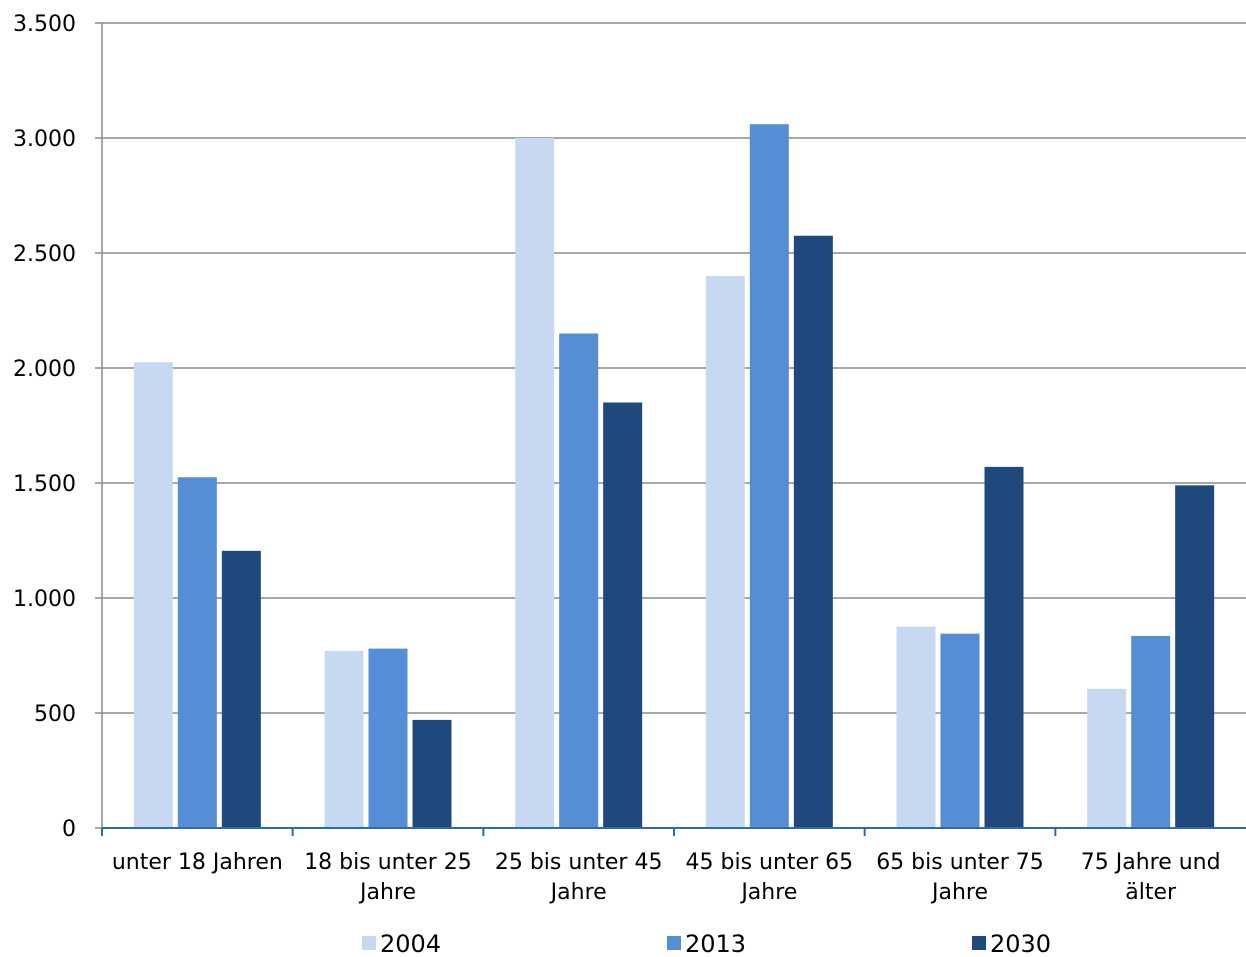  Describe the element at coordinates (674, 943) in the screenshot. I see `legend-swatch-2013` at that location.